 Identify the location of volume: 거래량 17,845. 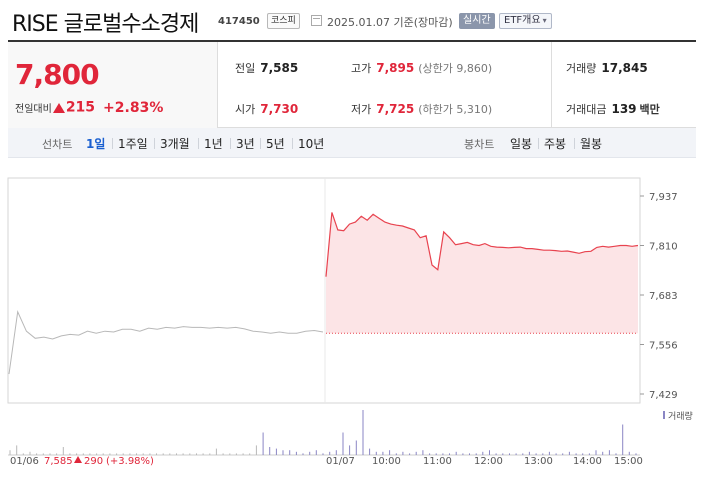
(607, 67).